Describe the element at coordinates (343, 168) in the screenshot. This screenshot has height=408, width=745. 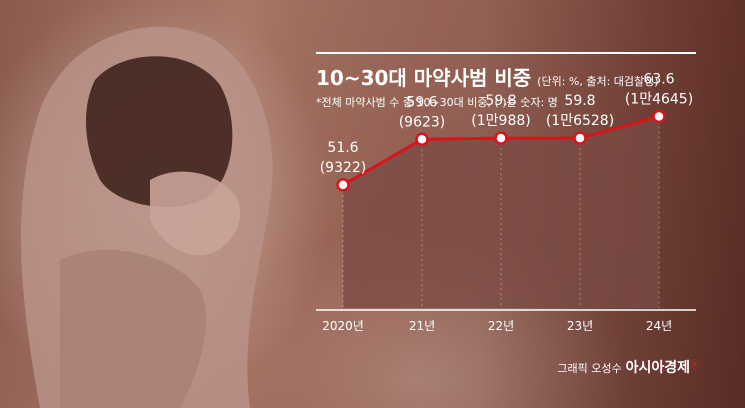
I see `count-label-0: (9322)` at that location.